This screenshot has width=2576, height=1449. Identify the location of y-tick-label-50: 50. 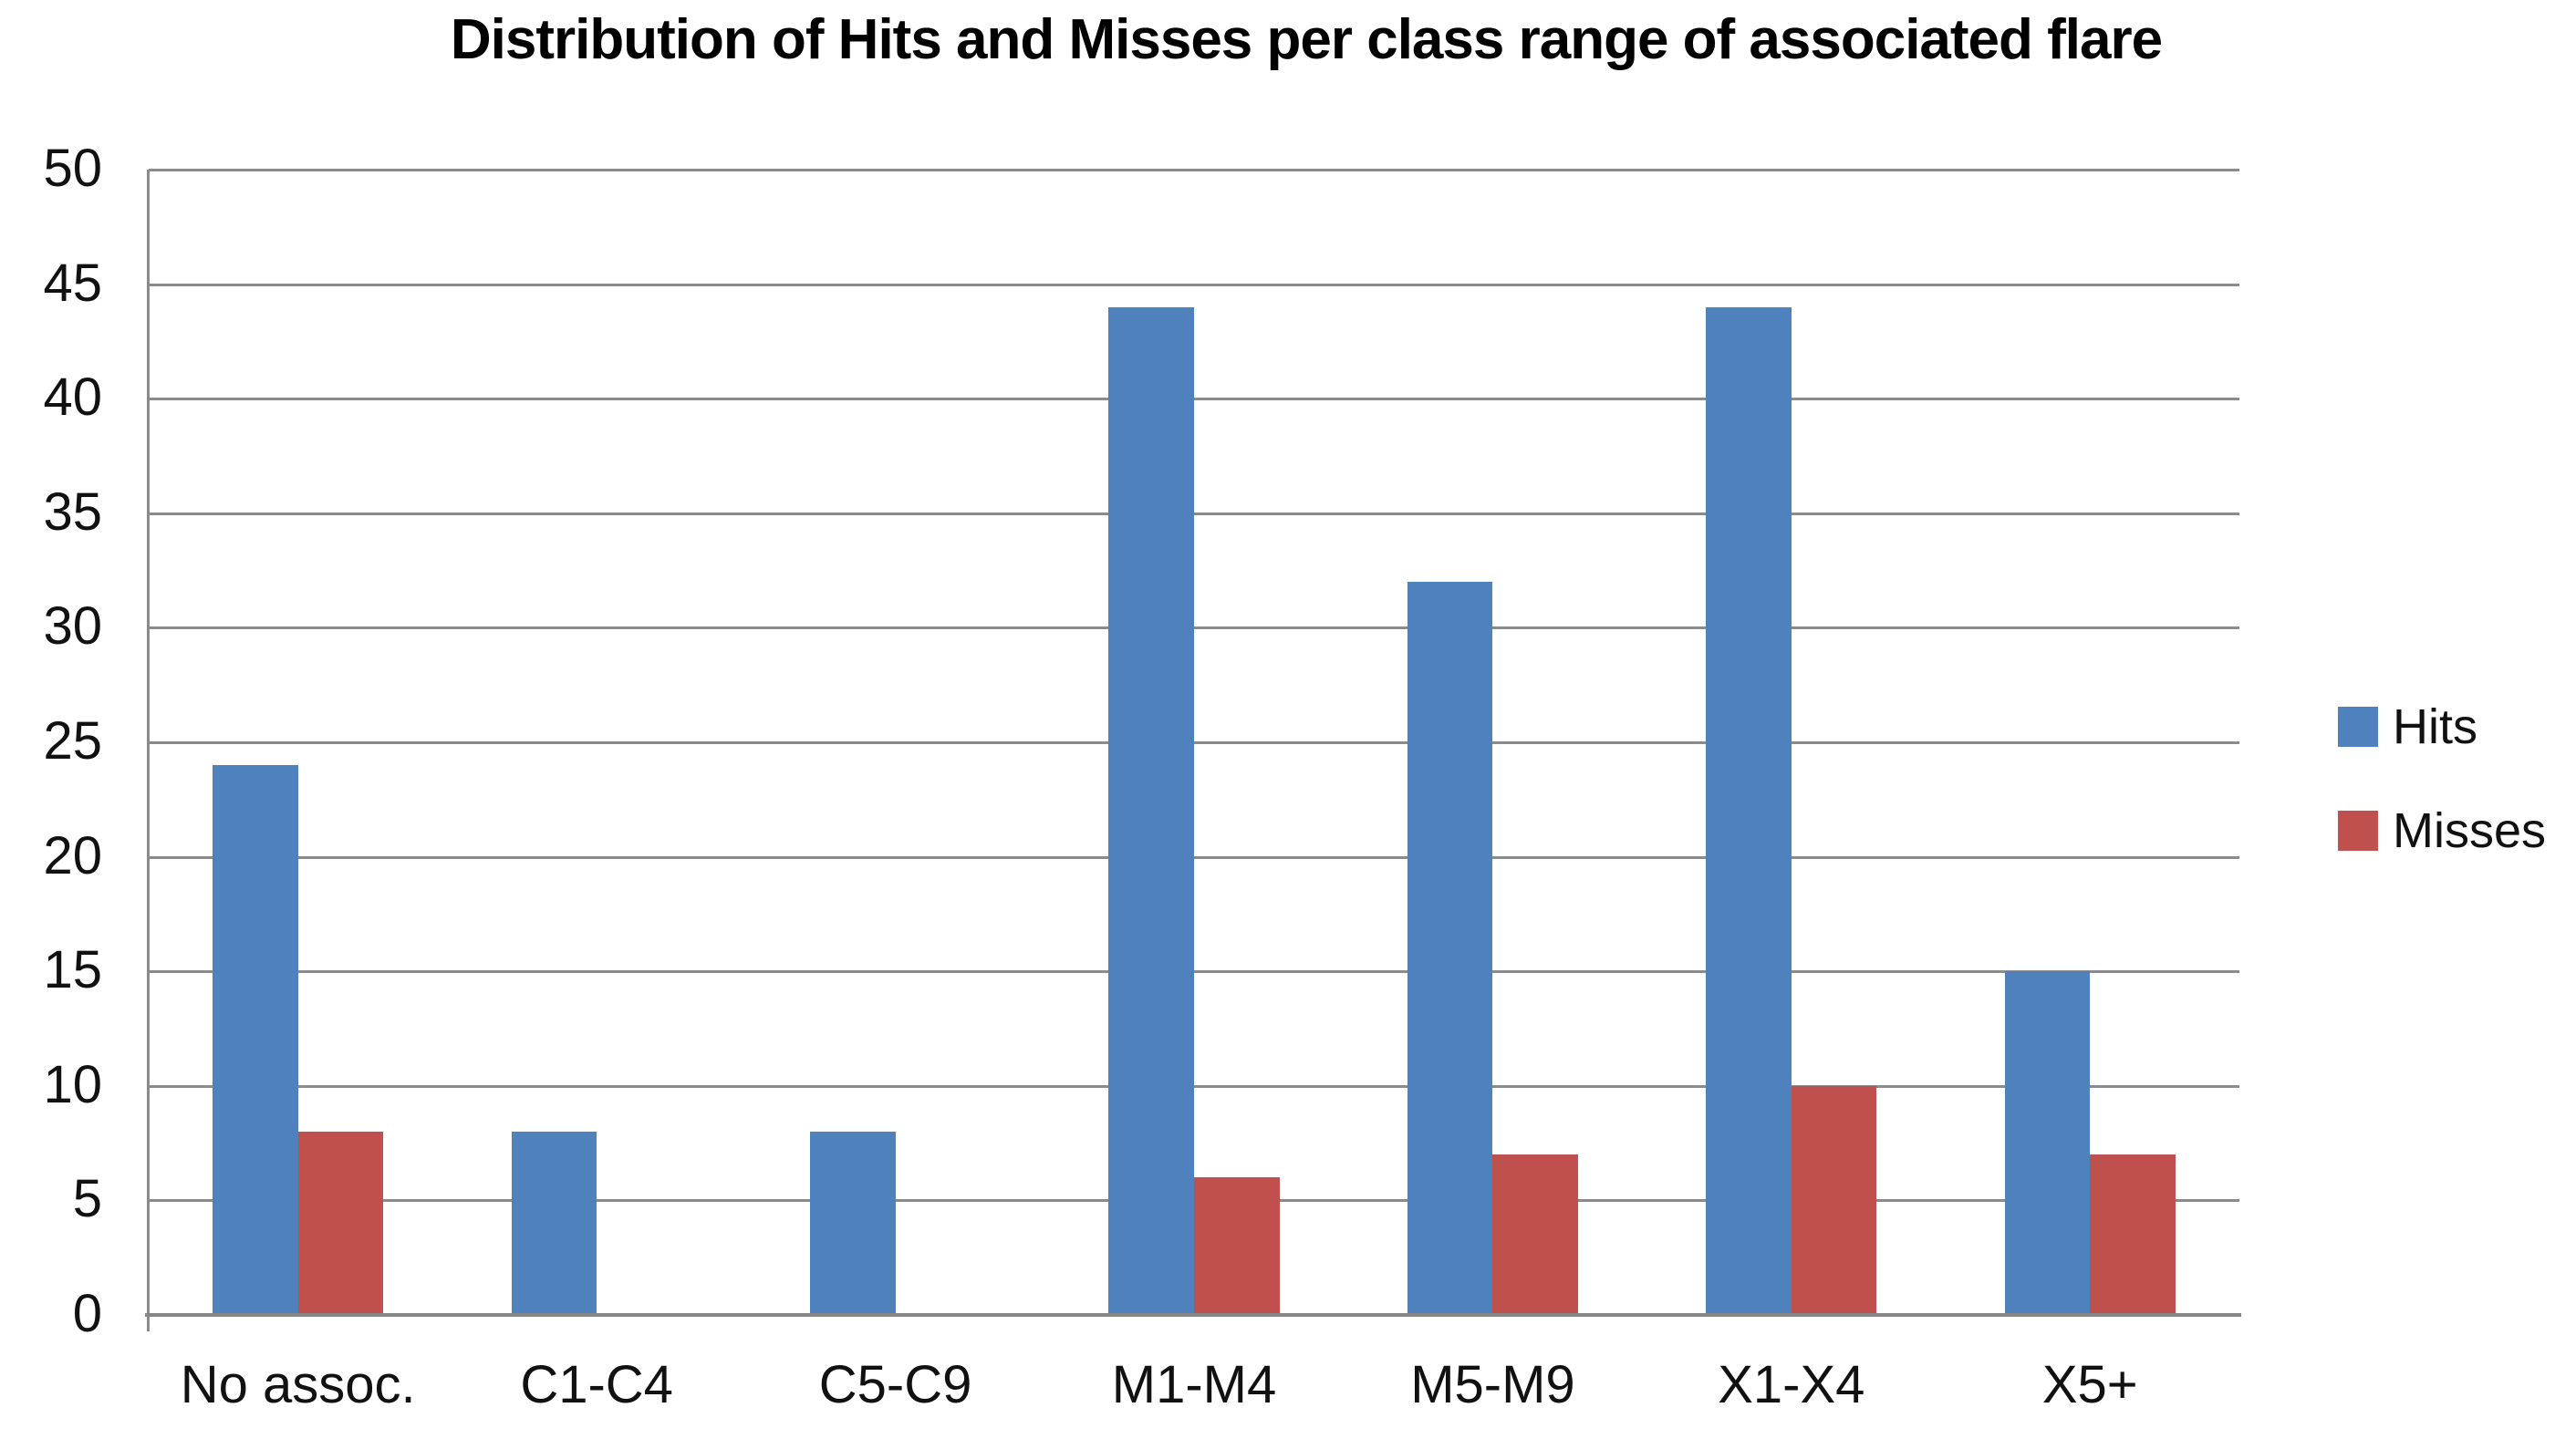
(72, 168).